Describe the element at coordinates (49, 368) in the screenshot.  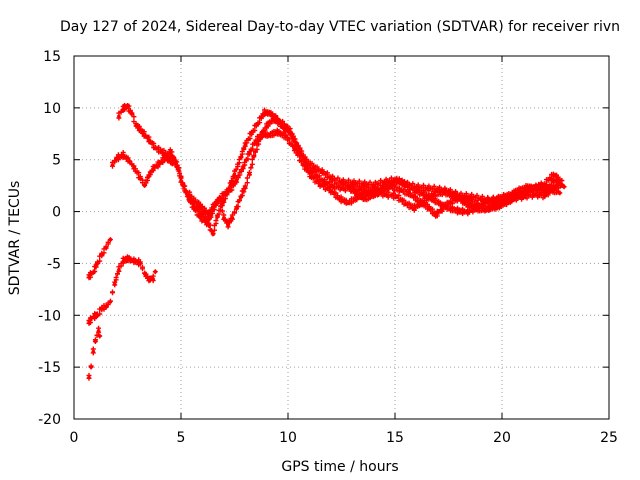
I see `y-tick-label: -15` at that location.